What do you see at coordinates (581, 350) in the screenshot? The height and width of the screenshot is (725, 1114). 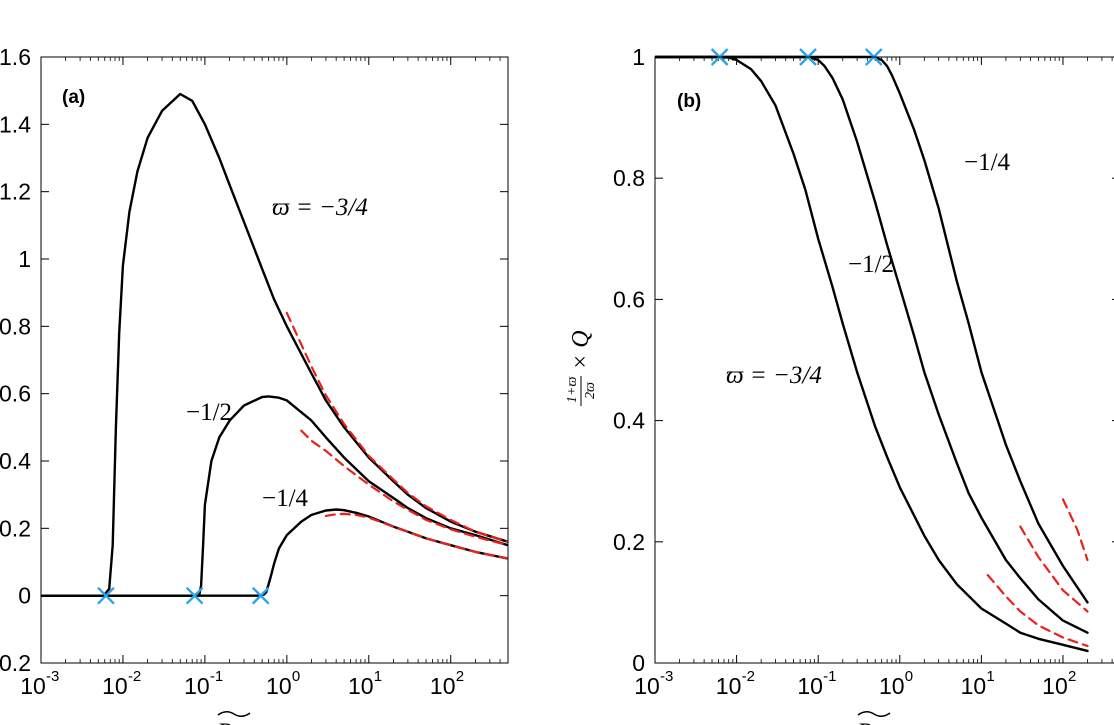 I see `panel-b-ylabel-rest: × Q` at bounding box center [581, 350].